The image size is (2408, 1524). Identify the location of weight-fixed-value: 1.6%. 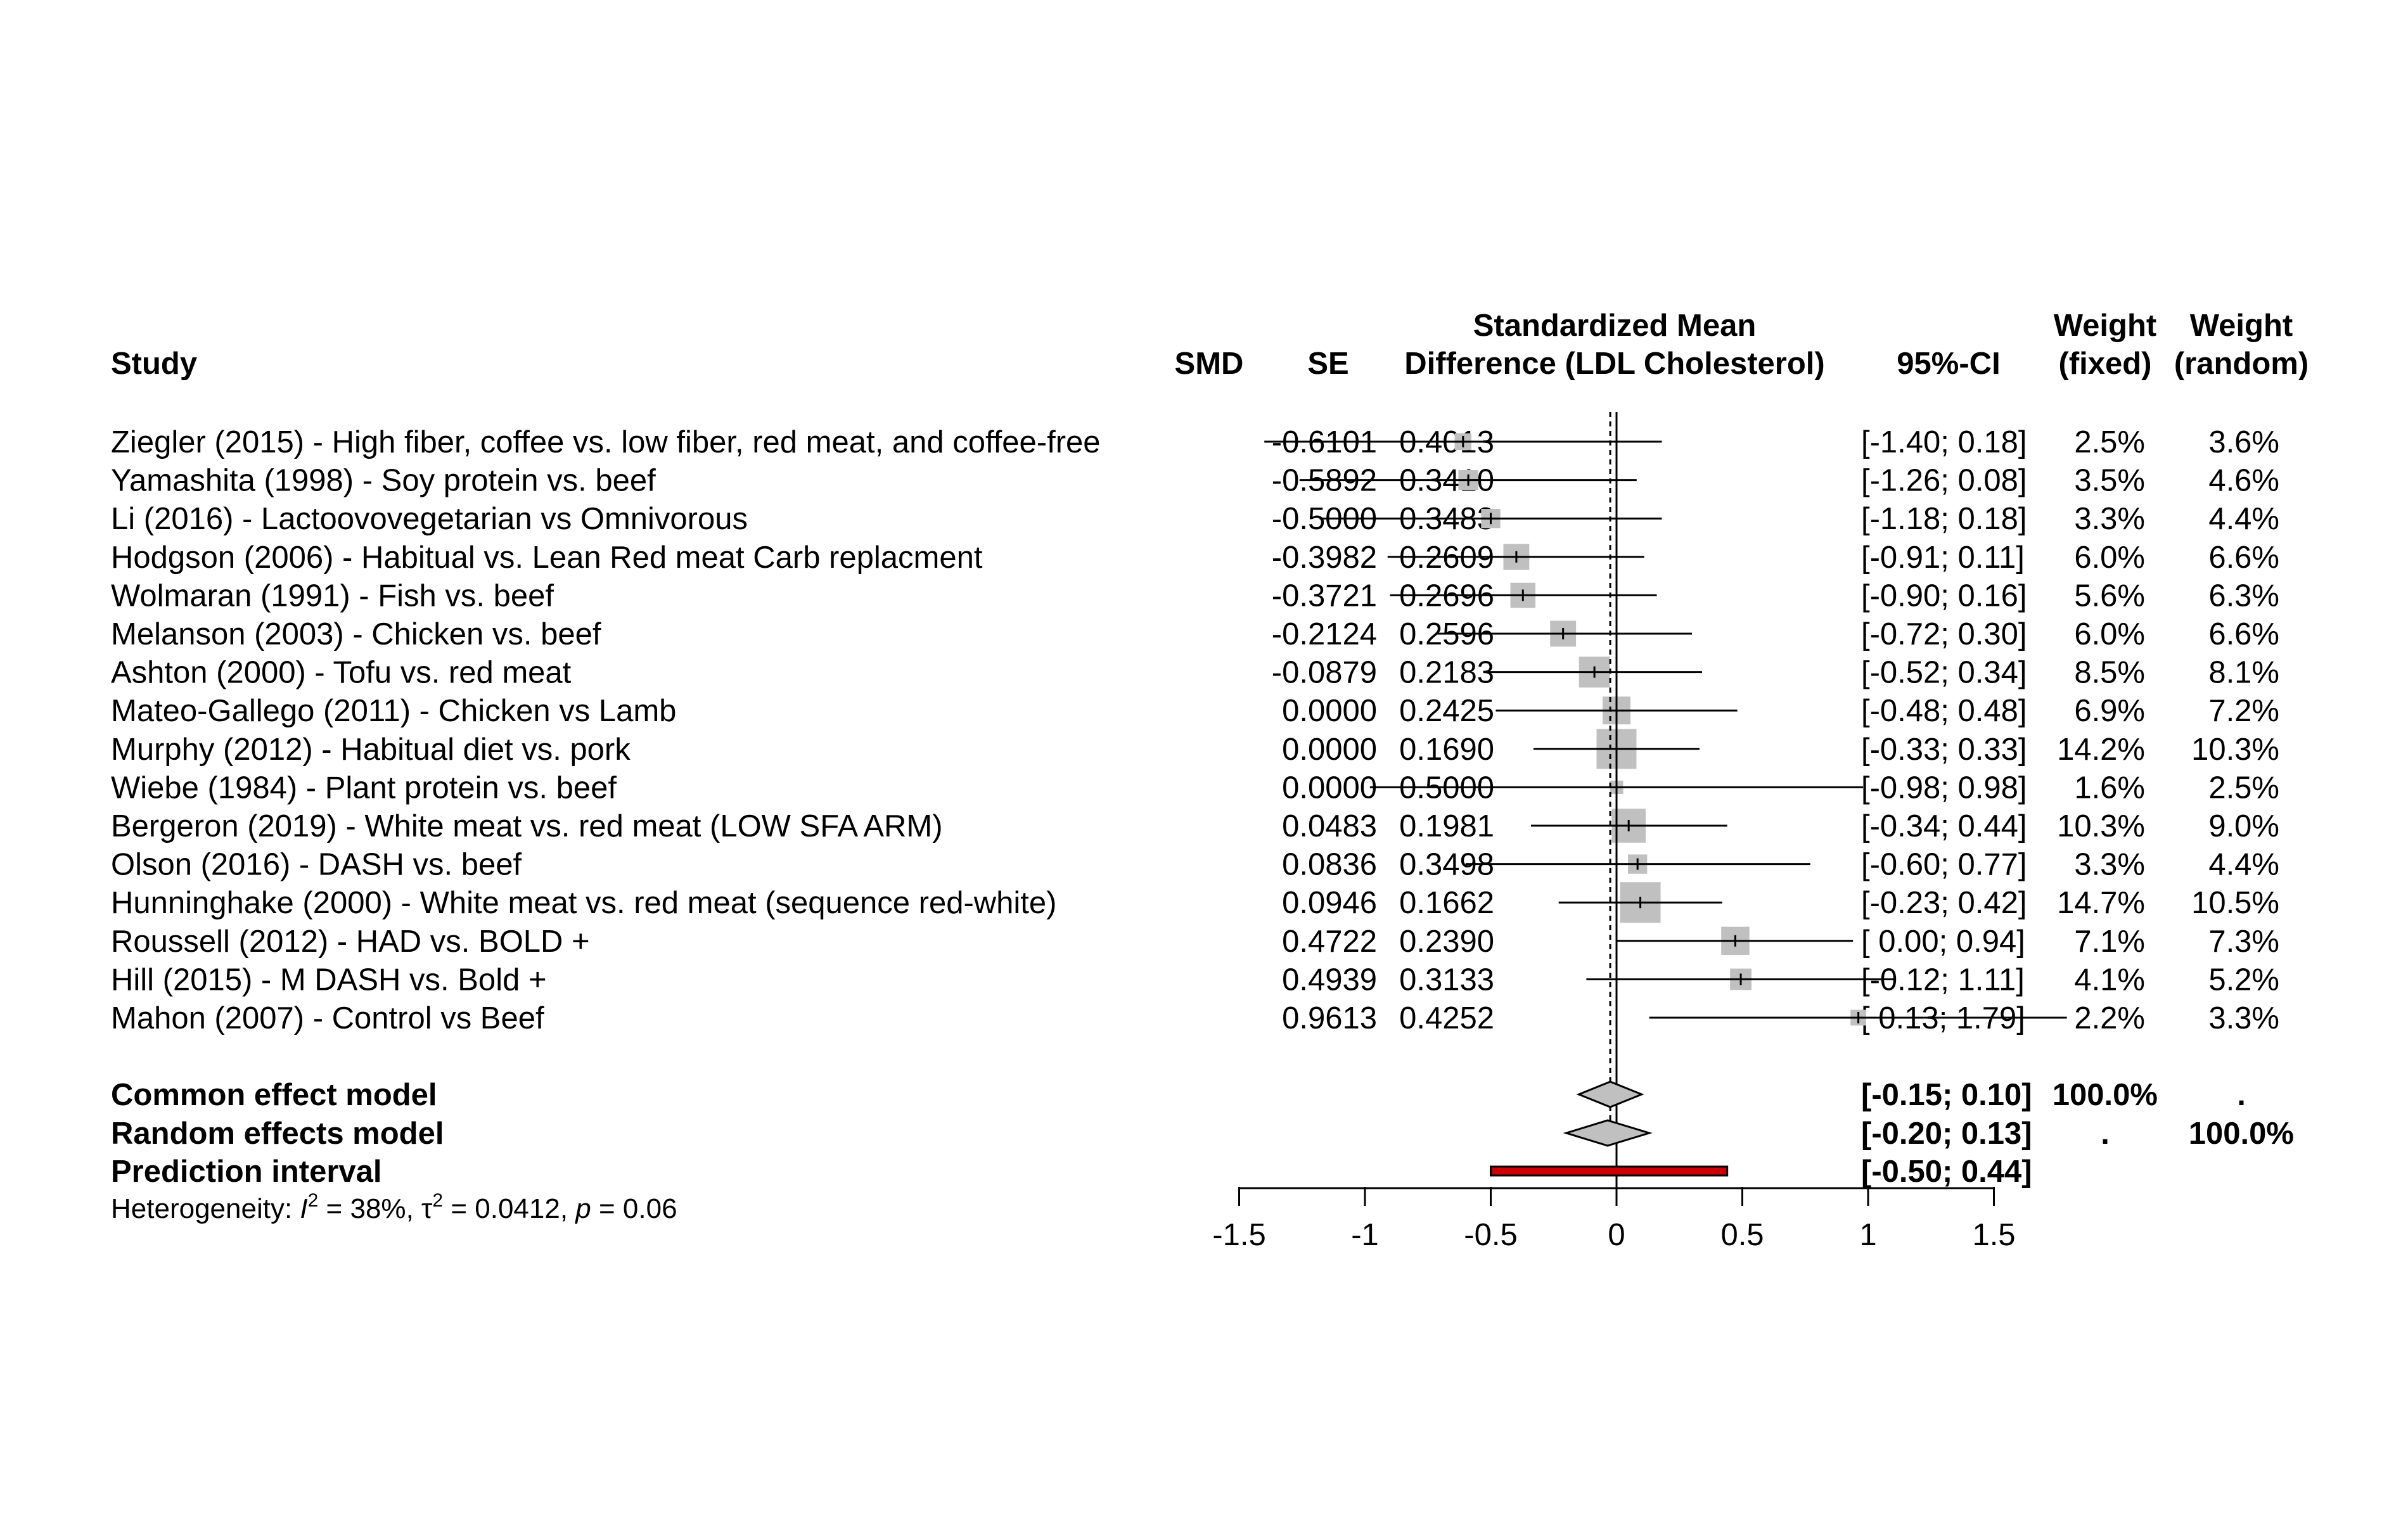
(2109, 788).